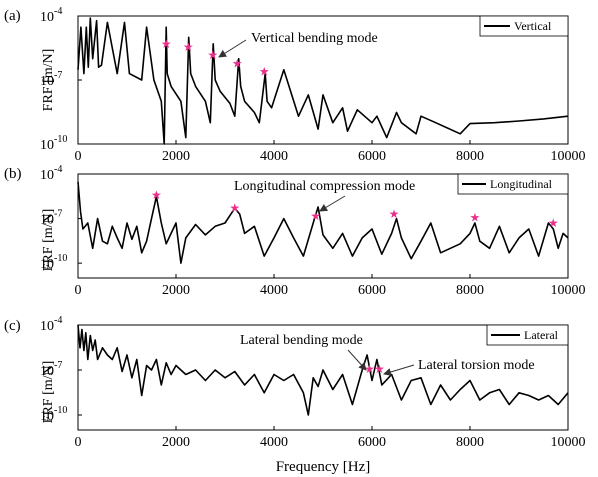  Describe the element at coordinates (323, 467) in the screenshot. I see `x-axis-label: Frequency [Hz]` at that location.